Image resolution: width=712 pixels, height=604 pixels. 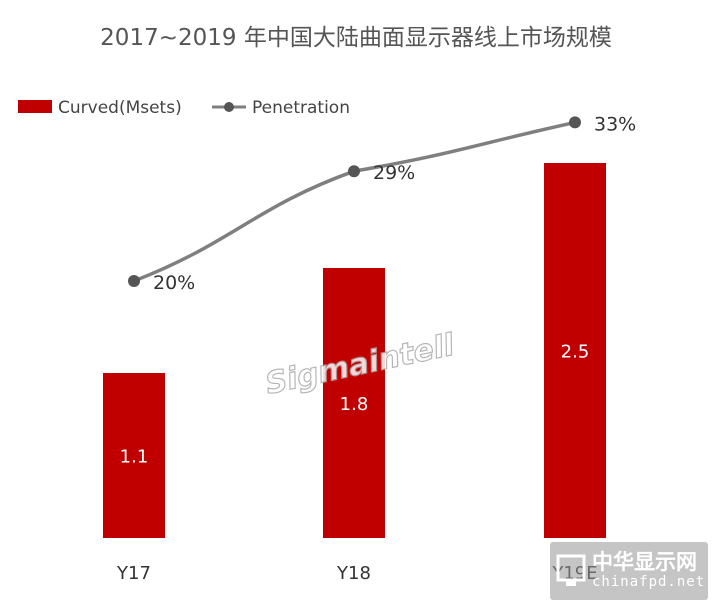 I want to click on logo-name: 中华显示网, so click(x=644, y=562).